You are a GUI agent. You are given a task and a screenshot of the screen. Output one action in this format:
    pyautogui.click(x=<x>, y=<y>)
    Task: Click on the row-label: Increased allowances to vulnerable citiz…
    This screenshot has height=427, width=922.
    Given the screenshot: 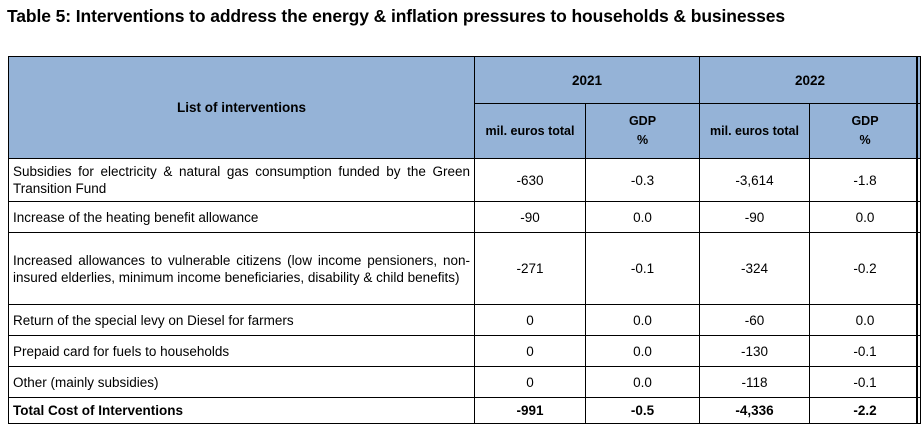 What is the action you would take?
    pyautogui.click(x=241, y=268)
    